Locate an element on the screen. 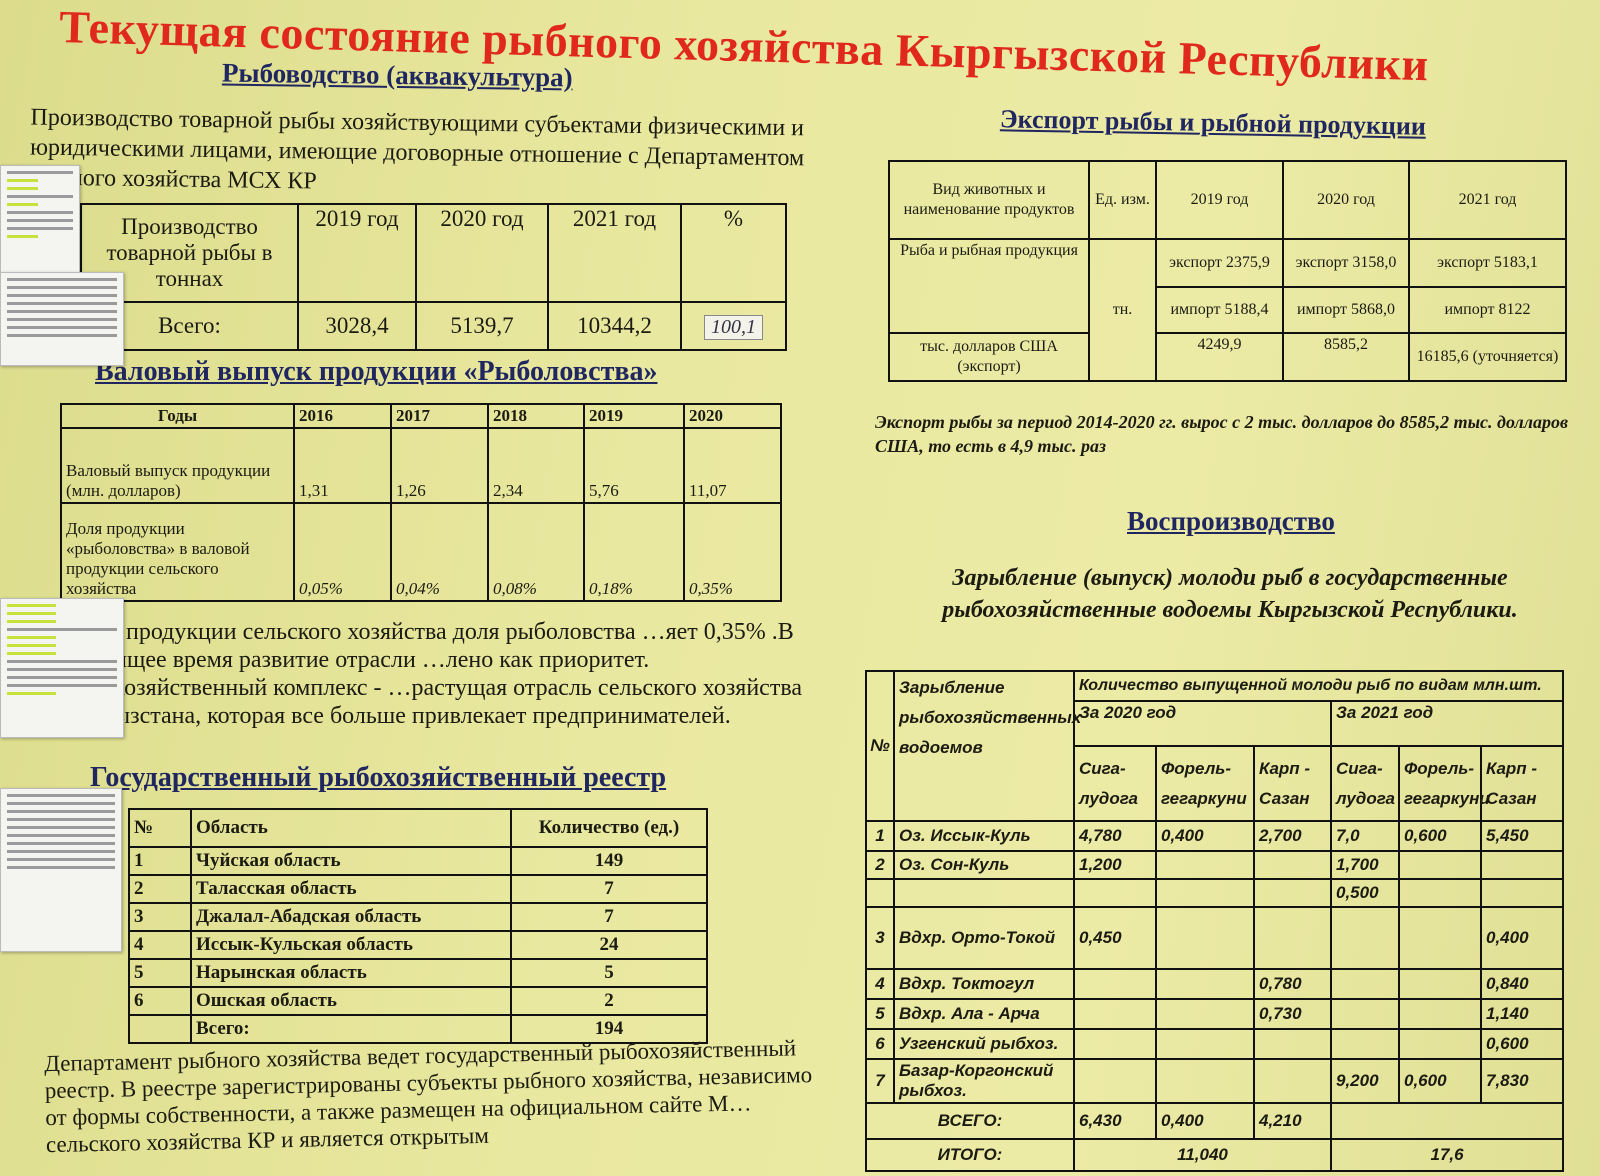 Image resolution: width=1600 pixels, height=1176 pixels. cell: Узгенский рыбхоз. is located at coordinates (984, 1044).